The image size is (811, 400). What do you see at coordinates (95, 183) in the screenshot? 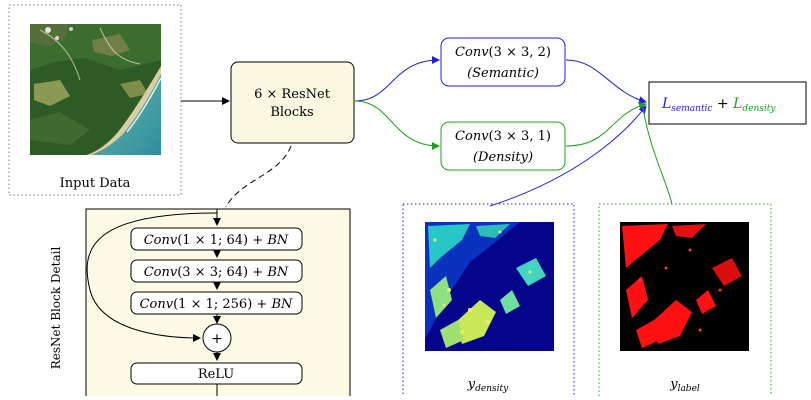
I see `input-data-label: Input Data` at bounding box center [95, 183].